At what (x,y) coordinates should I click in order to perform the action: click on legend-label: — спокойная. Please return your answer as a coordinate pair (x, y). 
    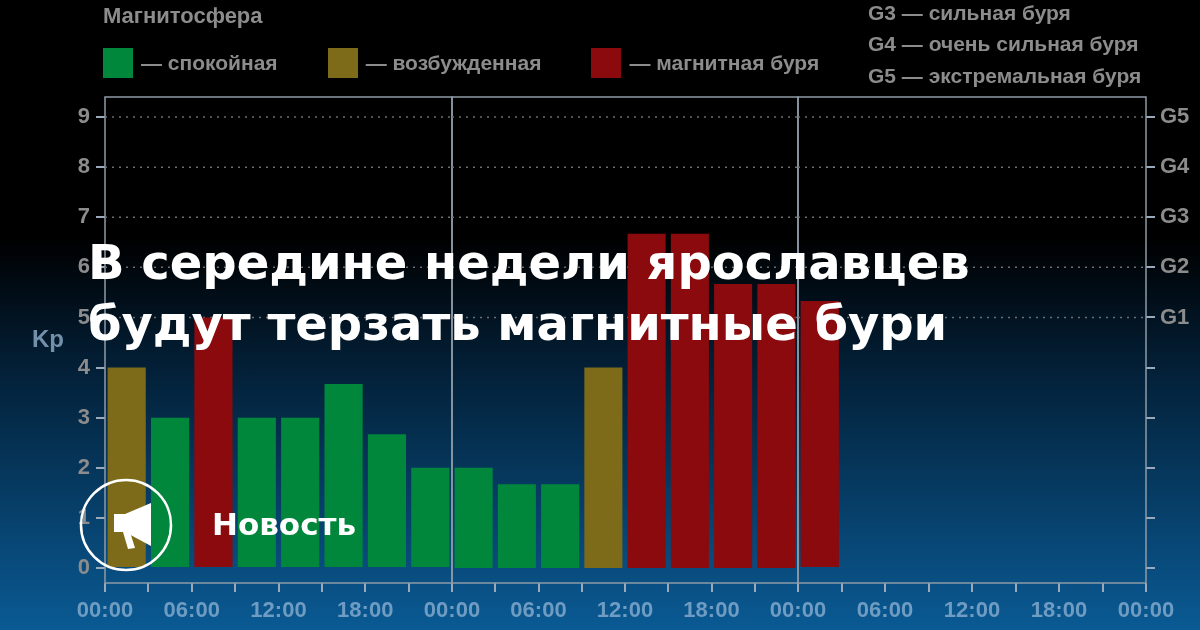
    Looking at the image, I should click on (209, 63).